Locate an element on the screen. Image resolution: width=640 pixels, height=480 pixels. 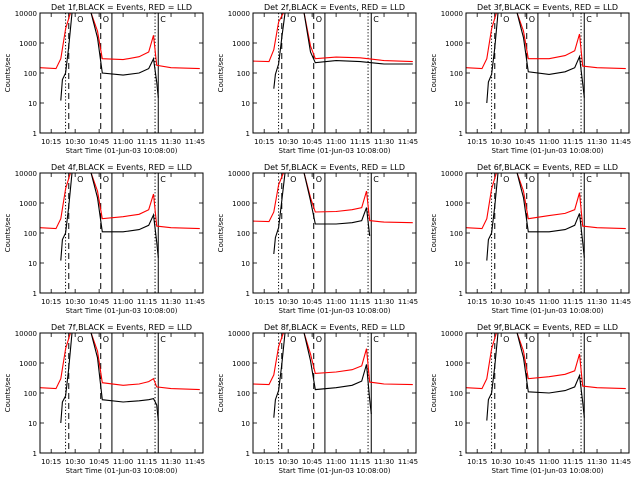
chart-title: Det 8f,BLACK = Events, RED = LLD is located at coordinates (334, 327).